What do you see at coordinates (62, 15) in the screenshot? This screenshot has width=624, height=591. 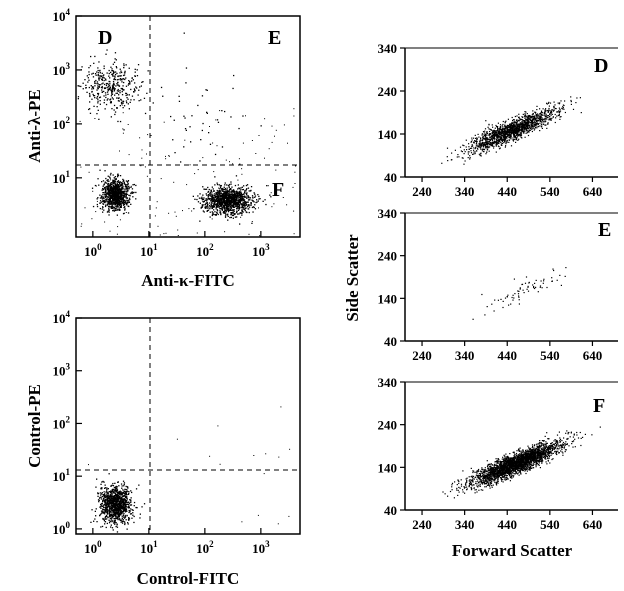 I see `tick-label: 104` at bounding box center [62, 15].